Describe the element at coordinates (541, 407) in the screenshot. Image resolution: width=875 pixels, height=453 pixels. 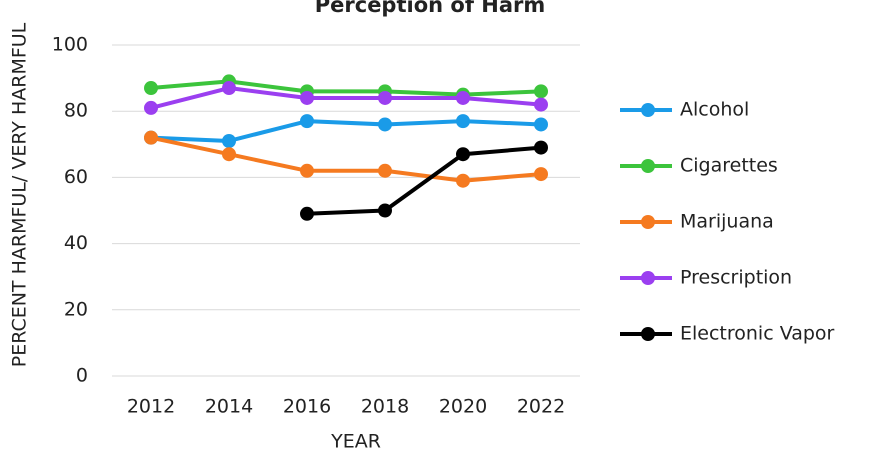
I see `x-tick-label: 2022` at that location.